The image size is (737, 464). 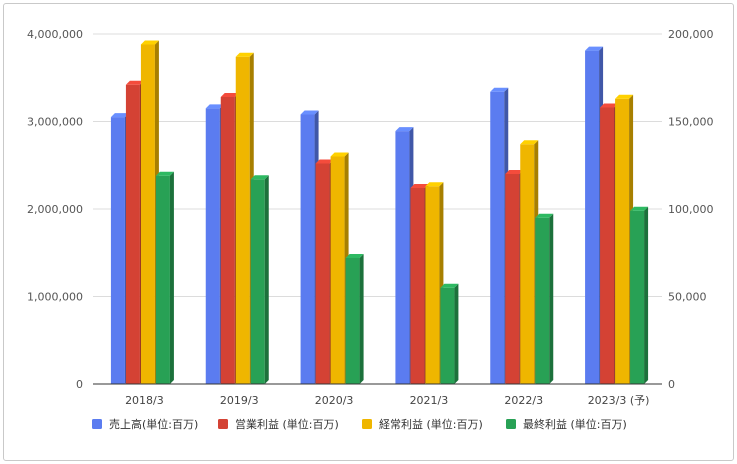 I want to click on left-tick-label: 0, so click(x=79, y=384).